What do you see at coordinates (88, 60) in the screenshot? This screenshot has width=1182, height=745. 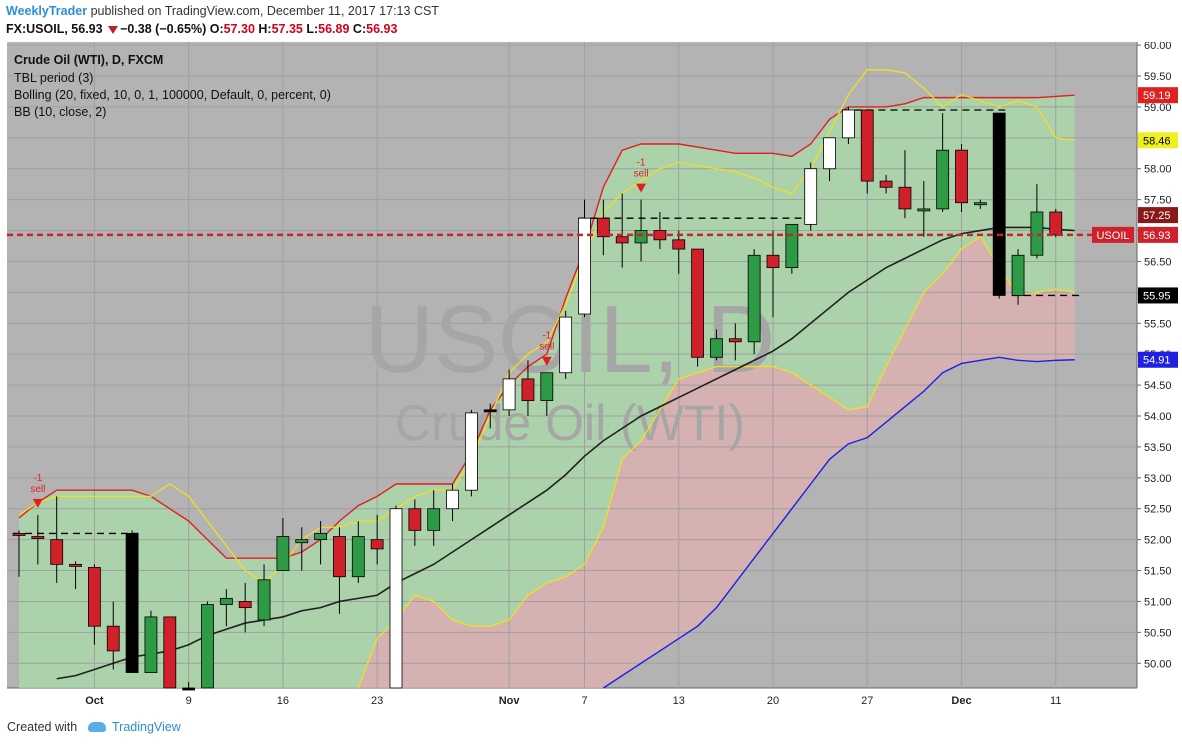 I see `legend-title: Crude Oil (WTI), D, FXCM` at bounding box center [88, 60].